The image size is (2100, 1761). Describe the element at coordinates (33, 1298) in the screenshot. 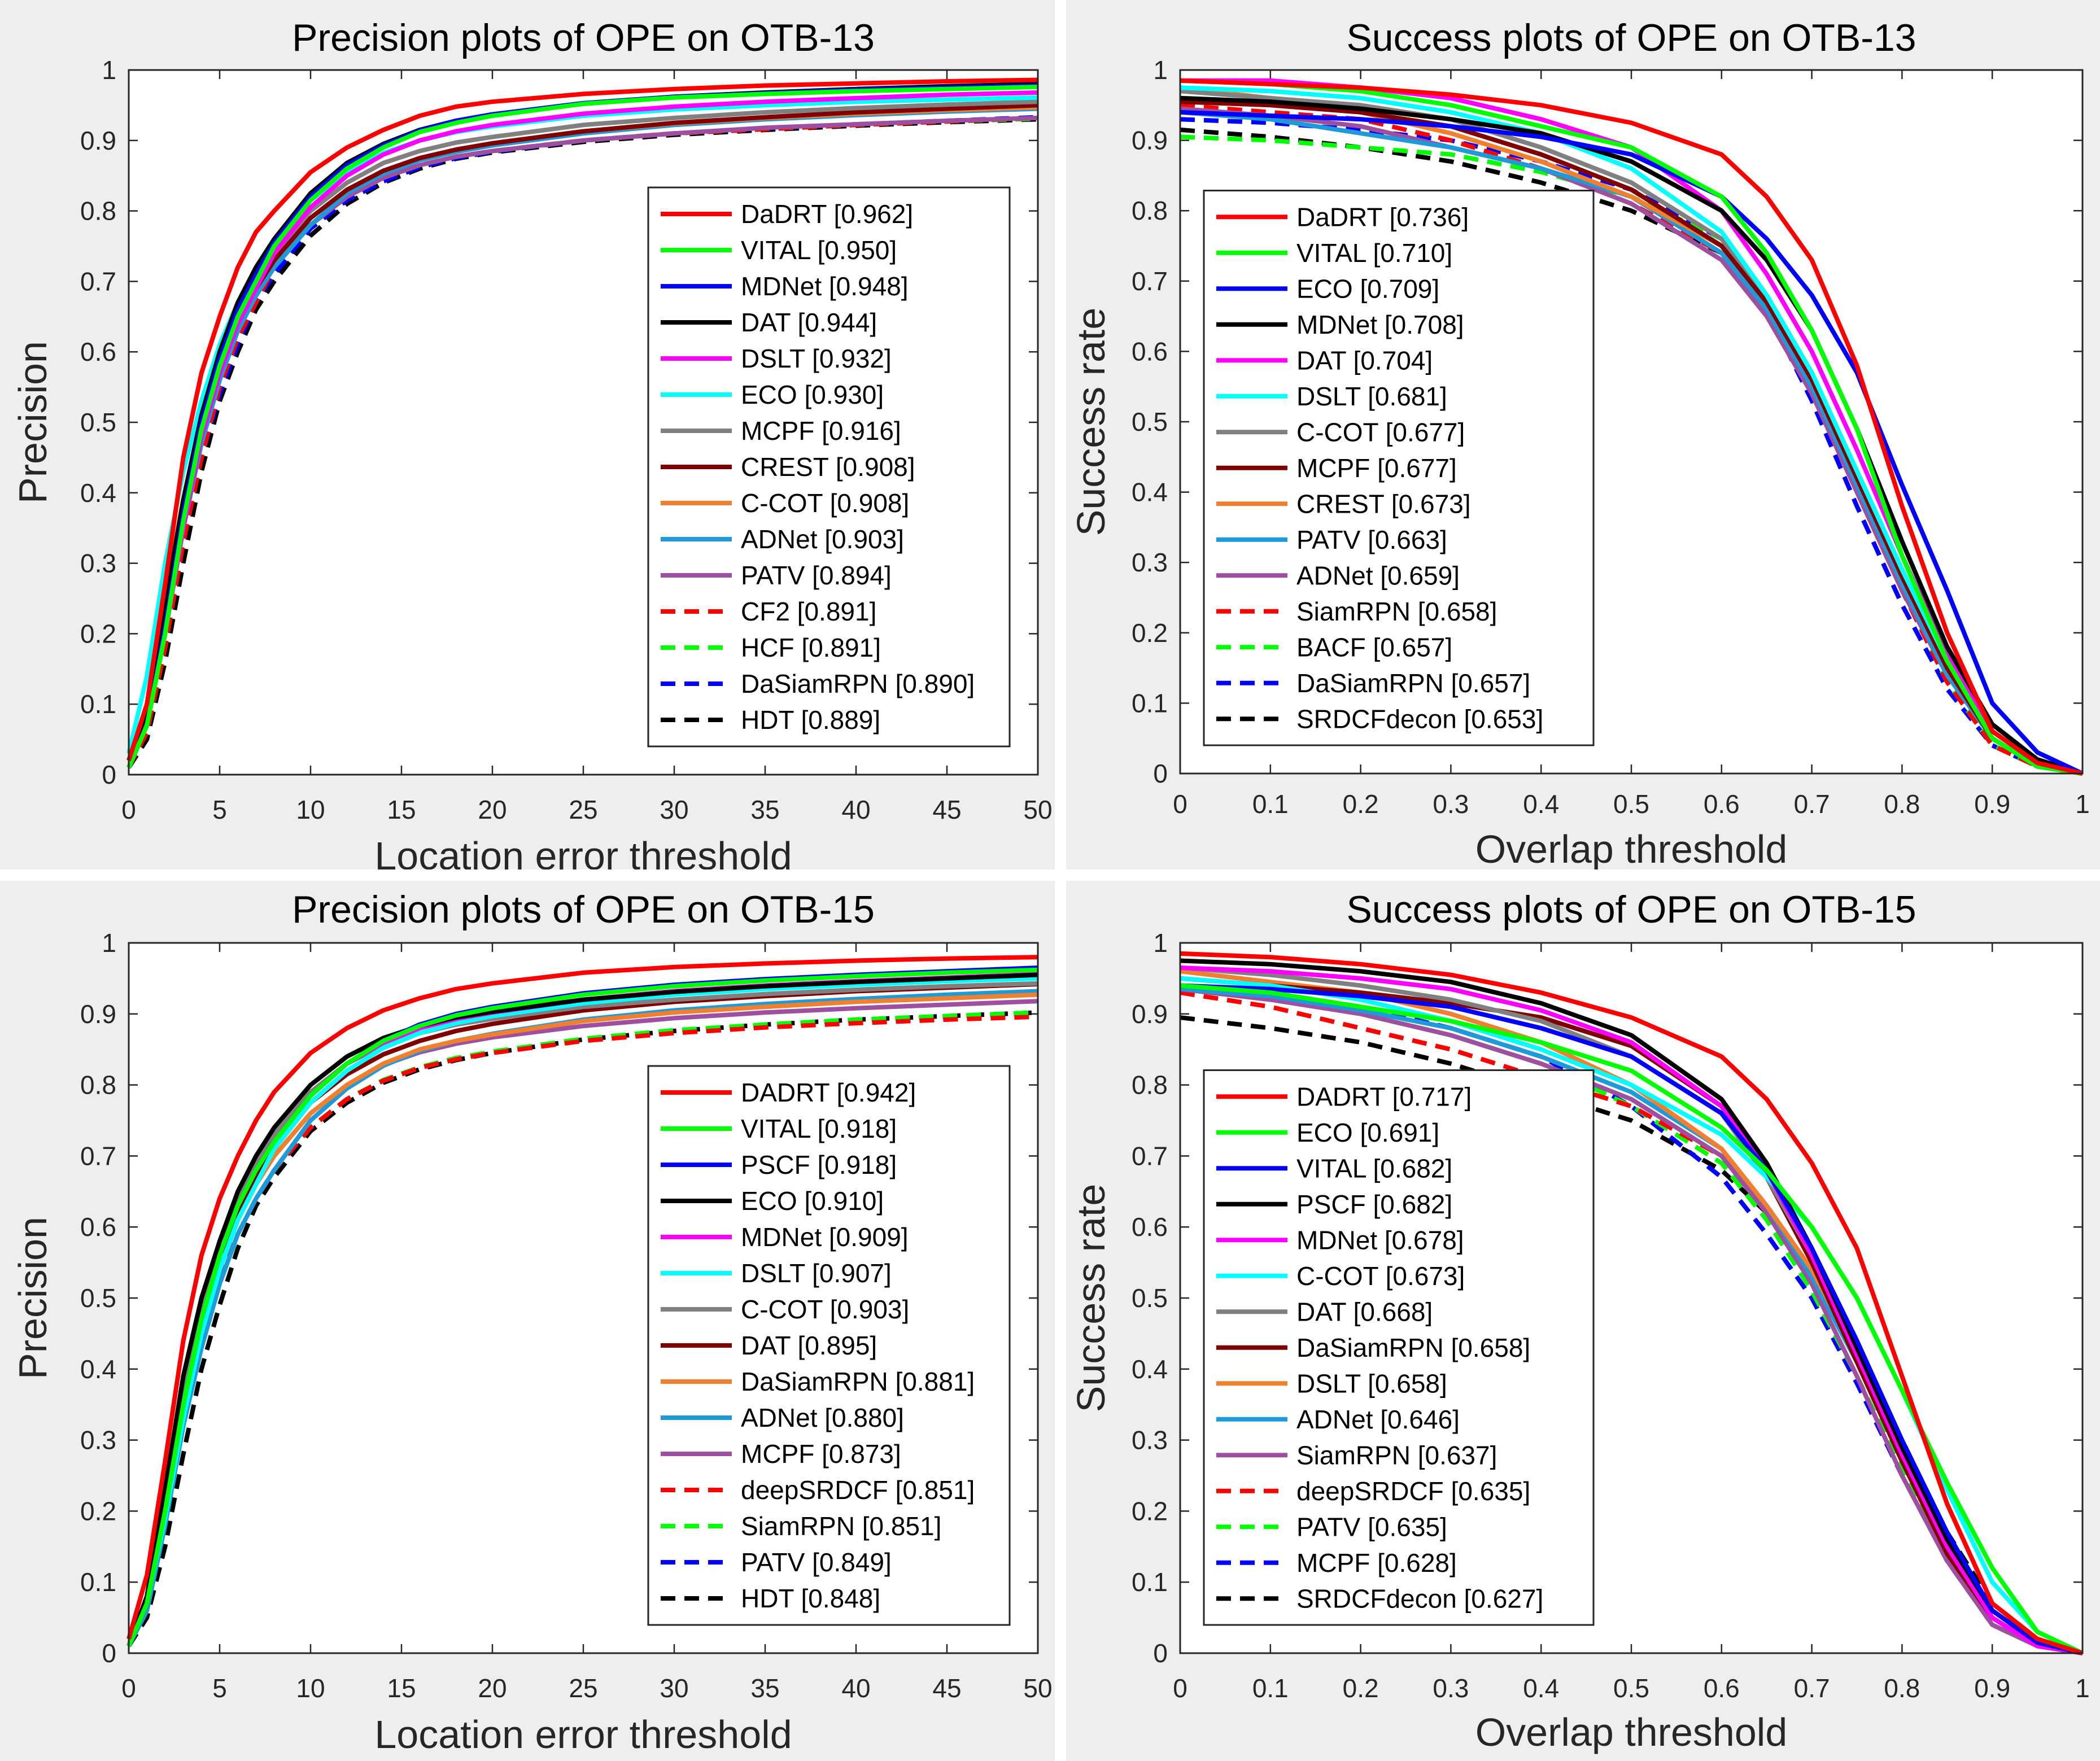

I see `y-axis-label: Precision` at that location.